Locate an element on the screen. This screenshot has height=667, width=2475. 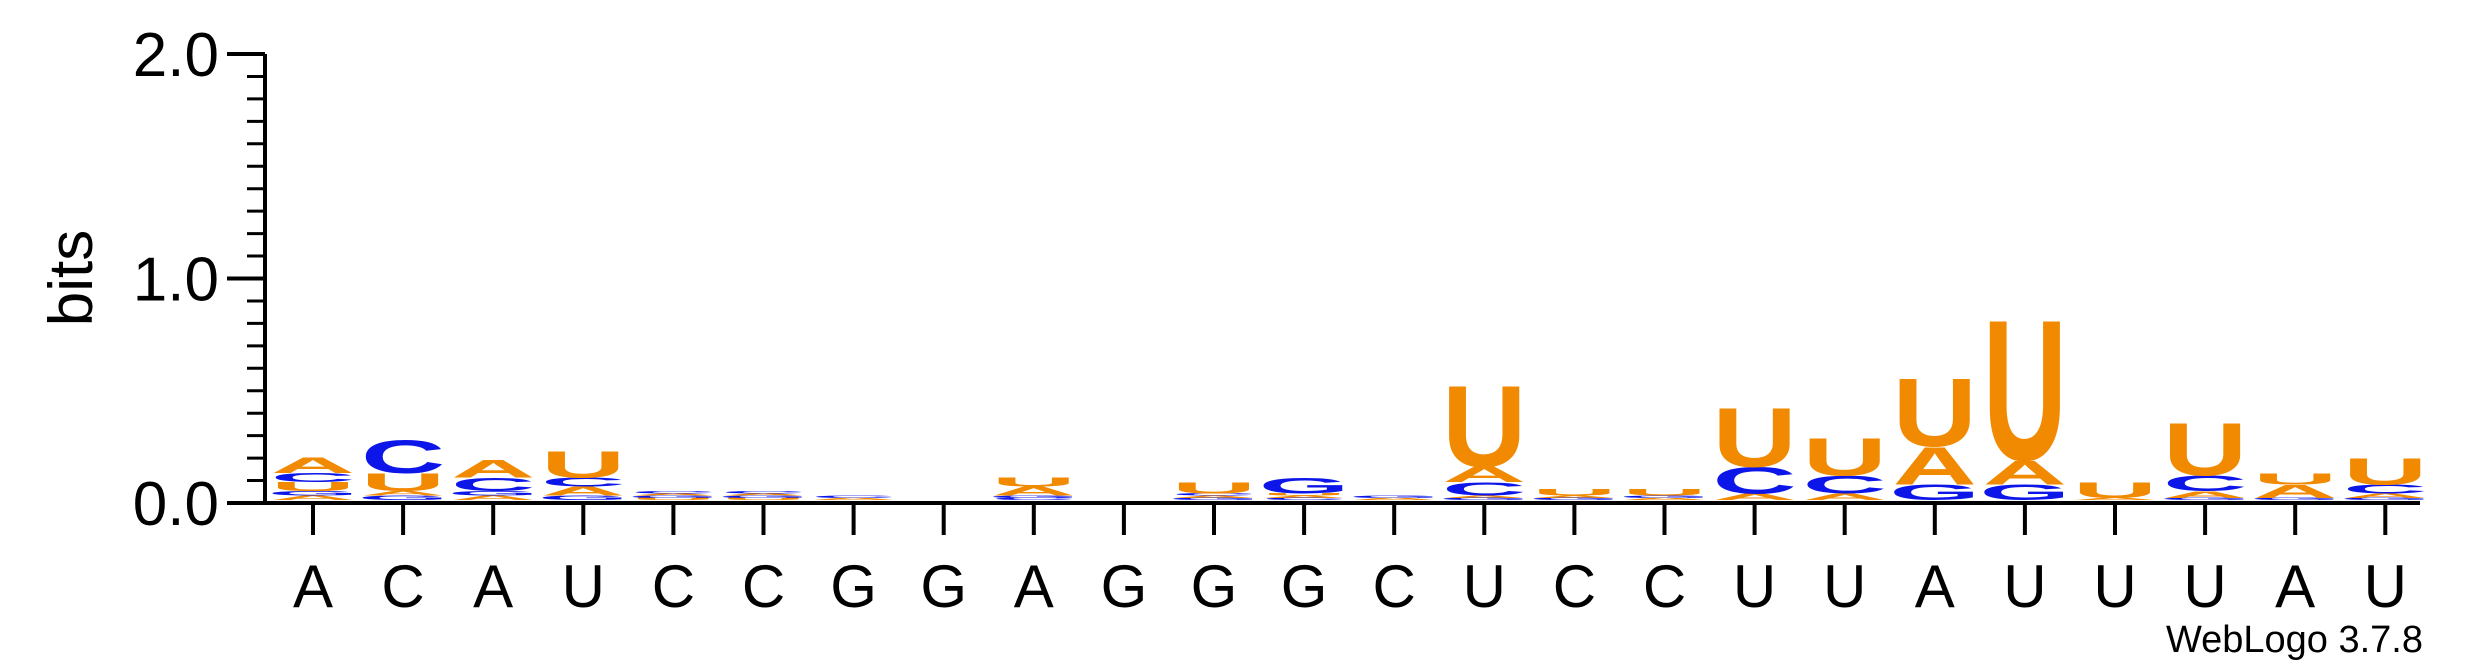
y-tick-label: 0.0 is located at coordinates (176, 504).